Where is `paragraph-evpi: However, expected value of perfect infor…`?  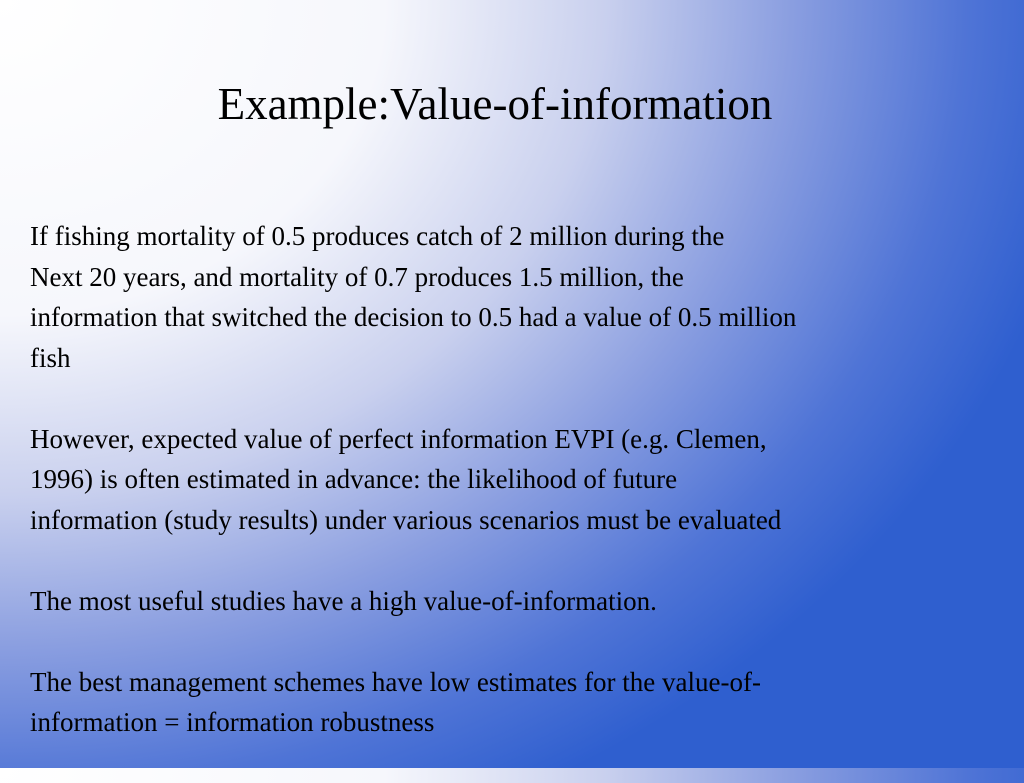 paragraph-evpi: However, expected value of perfect infor… is located at coordinates (406, 479).